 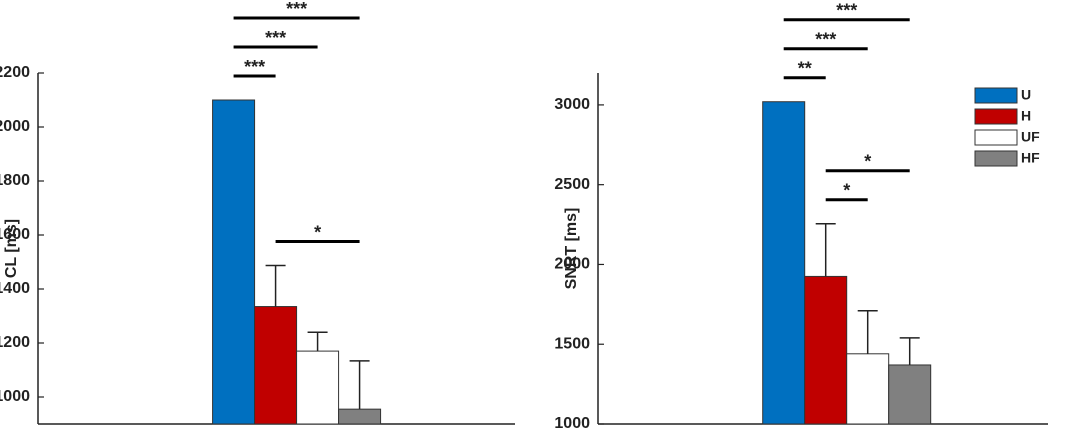 What do you see at coordinates (11, 248) in the screenshot?
I see `y-axis-label: CL [ms]` at bounding box center [11, 248].